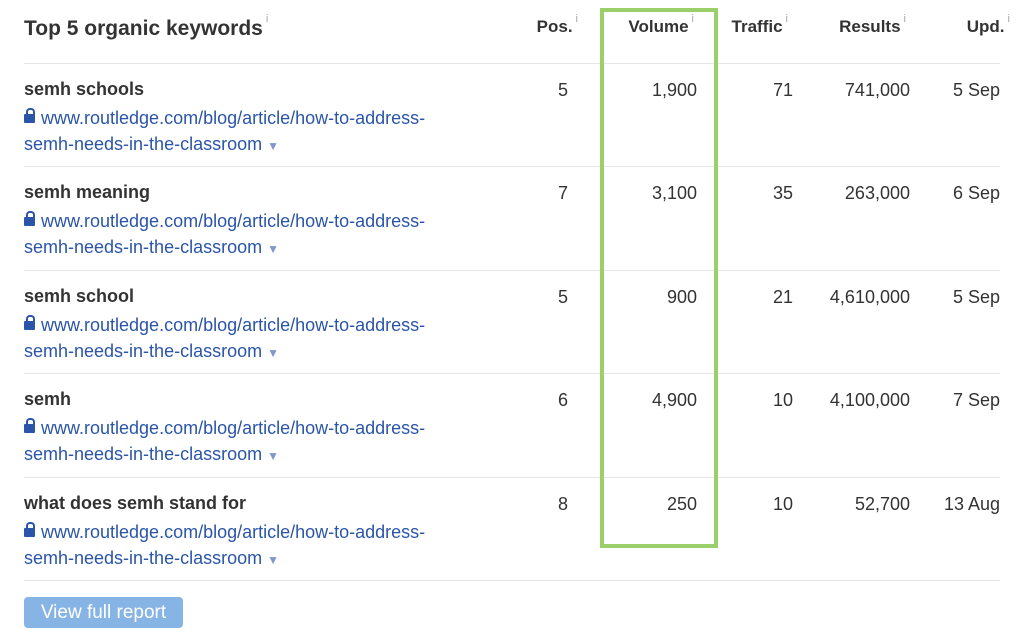 Image resolution: width=1024 pixels, height=637 pixels. What do you see at coordinates (658, 26) in the screenshot?
I see `col-label: Volume` at bounding box center [658, 26].